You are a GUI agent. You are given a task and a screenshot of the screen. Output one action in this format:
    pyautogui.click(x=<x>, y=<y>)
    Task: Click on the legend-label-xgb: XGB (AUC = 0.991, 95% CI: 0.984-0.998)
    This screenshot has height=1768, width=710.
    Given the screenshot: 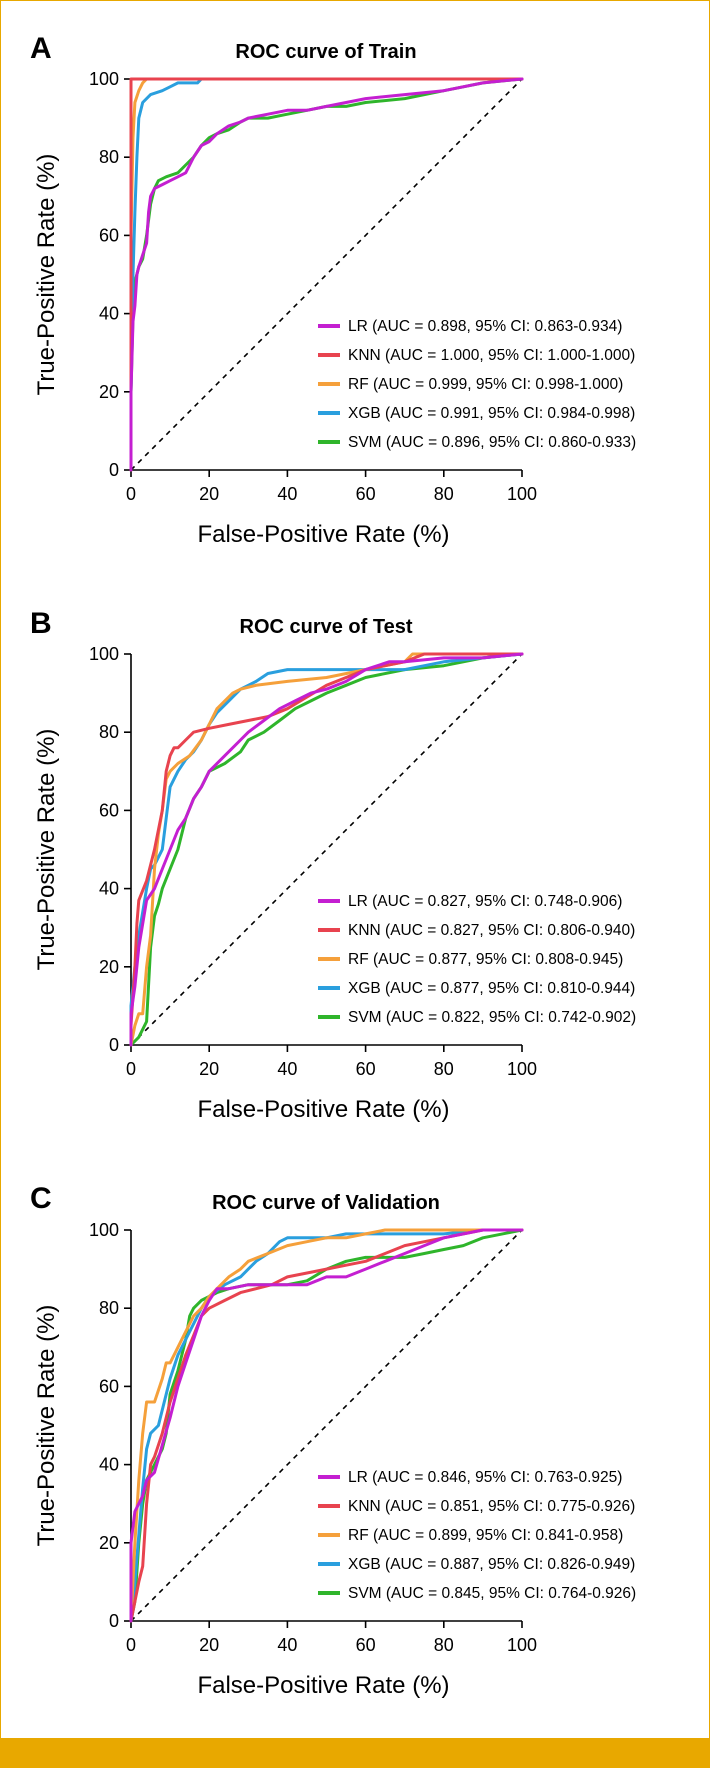 What is the action you would take?
    pyautogui.click(x=491, y=413)
    